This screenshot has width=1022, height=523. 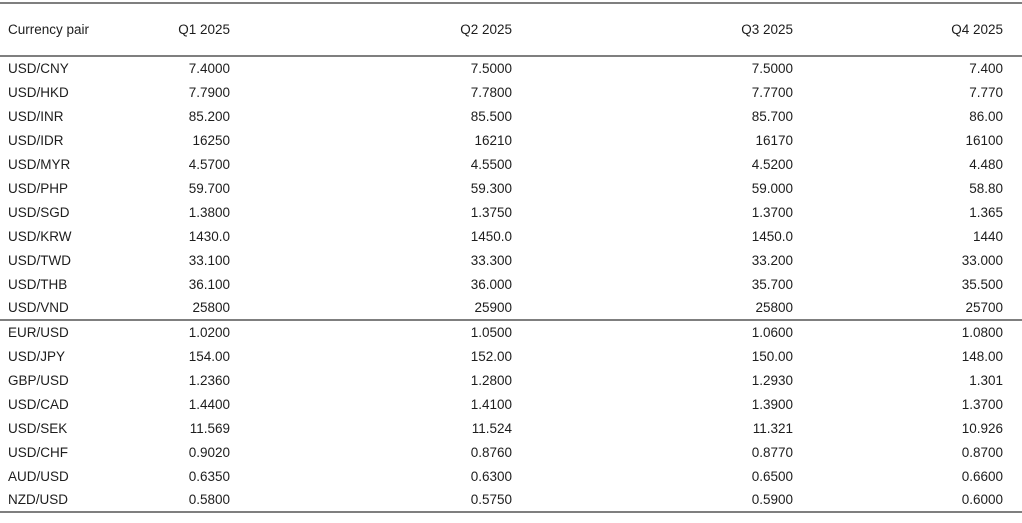 What do you see at coordinates (772, 428) in the screenshot?
I see `q3-value-cell: 11.321` at bounding box center [772, 428].